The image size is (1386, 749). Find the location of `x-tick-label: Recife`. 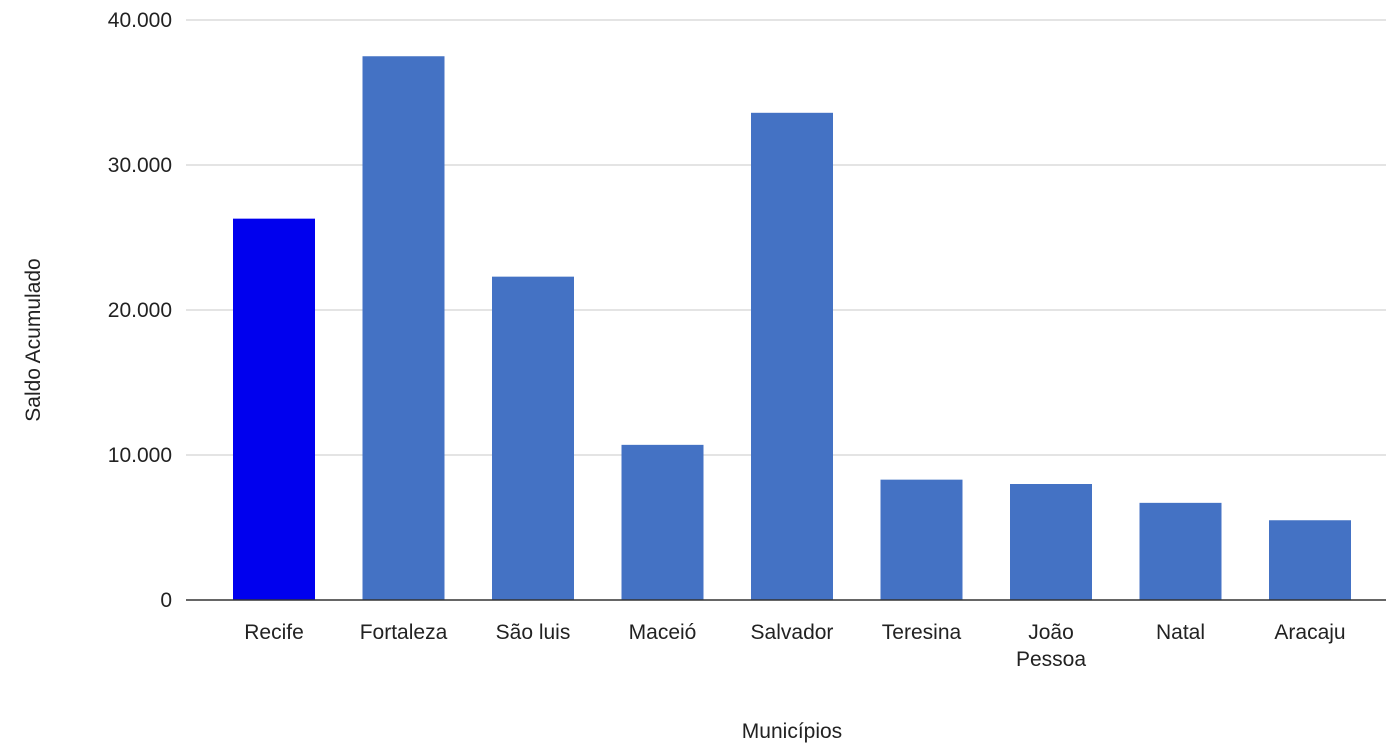

x-tick-label: Recife is located at coordinates (274, 632).